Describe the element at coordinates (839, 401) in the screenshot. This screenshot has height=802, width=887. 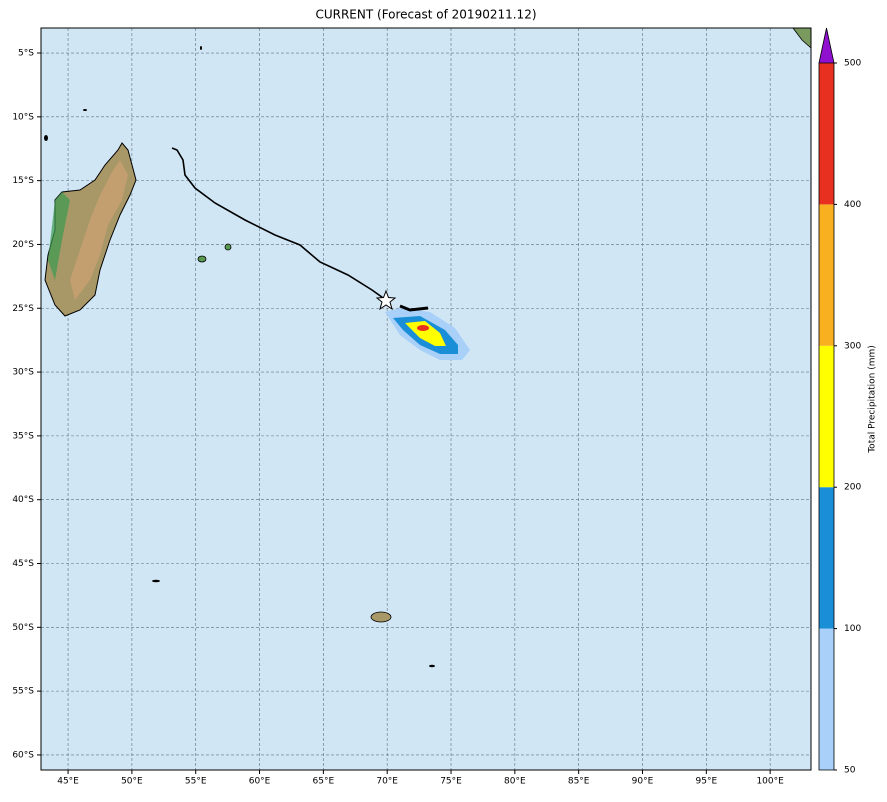
I see `colorbar: 50 100 200 300 400 500` at that location.